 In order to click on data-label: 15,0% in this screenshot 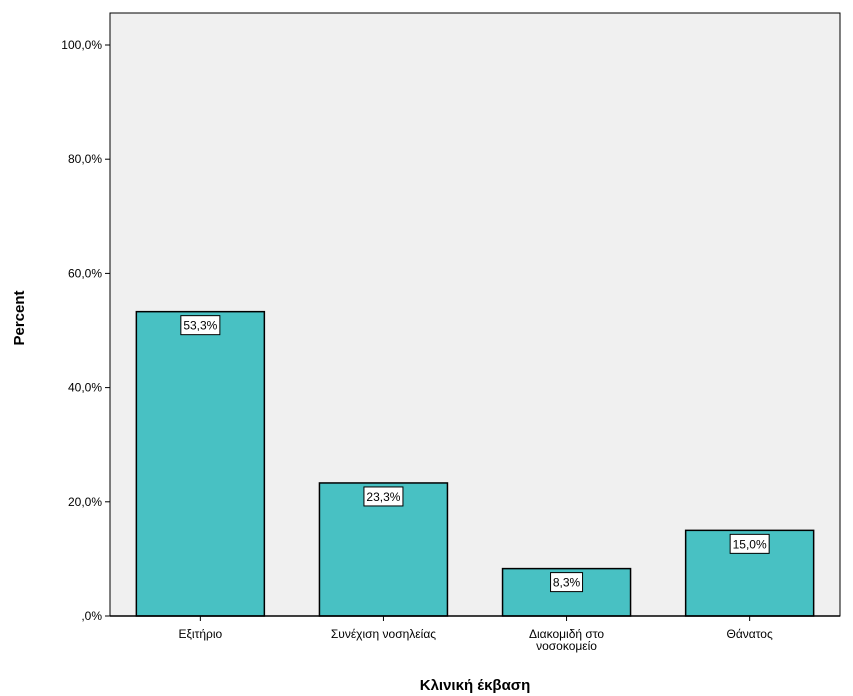, I will do `click(750, 544)`.